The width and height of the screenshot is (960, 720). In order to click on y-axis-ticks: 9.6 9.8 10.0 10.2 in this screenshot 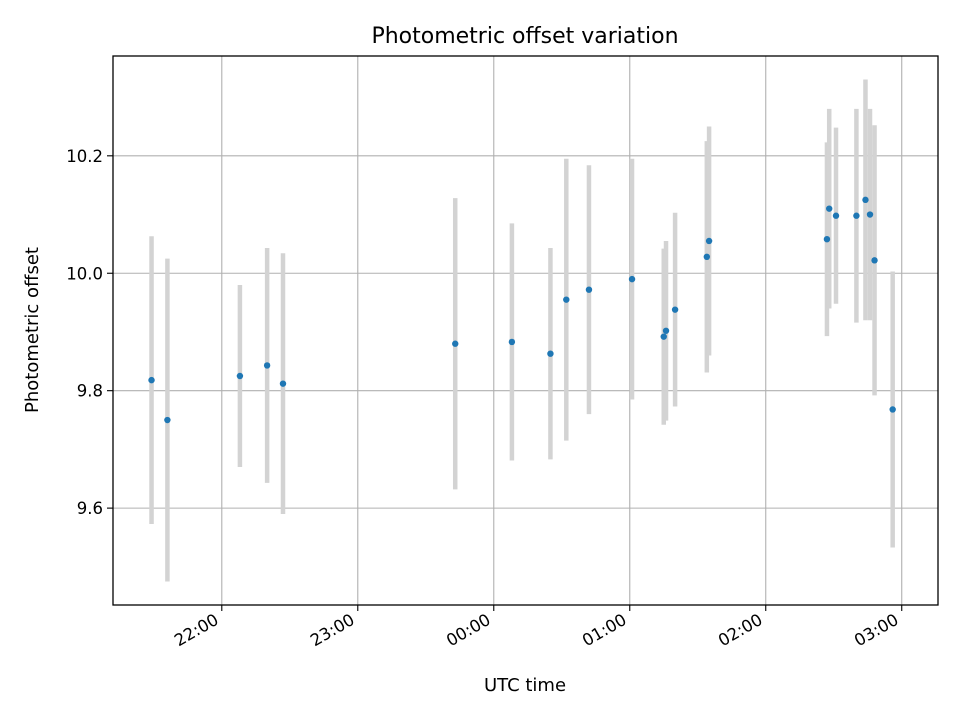, I will do `click(89, 332)`.